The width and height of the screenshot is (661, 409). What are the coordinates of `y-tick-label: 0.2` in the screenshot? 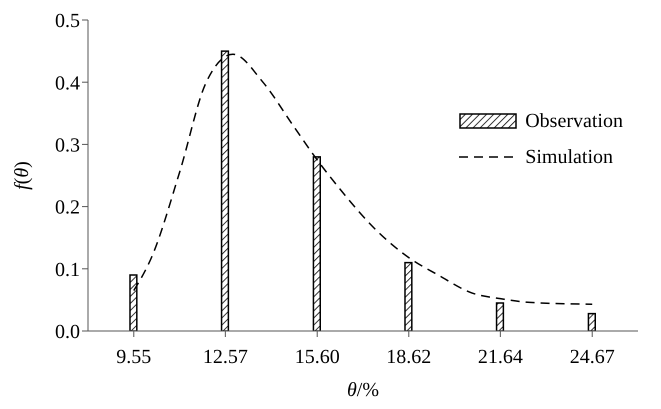 It's located at (67, 207).